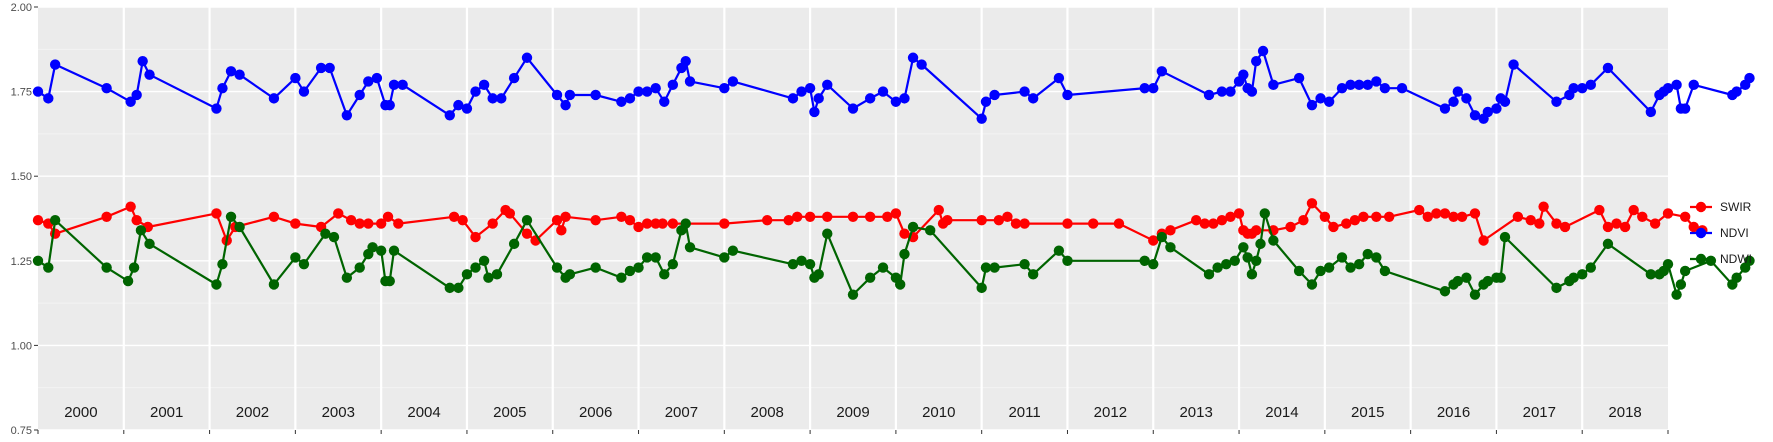  What do you see at coordinates (21, 8) in the screenshot?
I see `y-tick-label: 2.00` at bounding box center [21, 8].